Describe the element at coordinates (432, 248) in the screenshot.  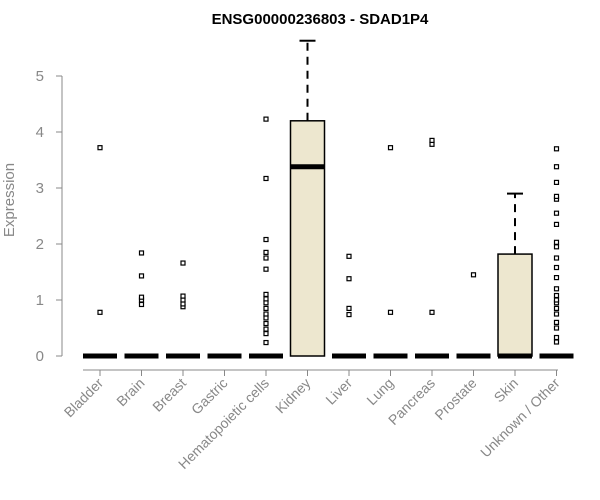
I see `box-pancreas` at that location.